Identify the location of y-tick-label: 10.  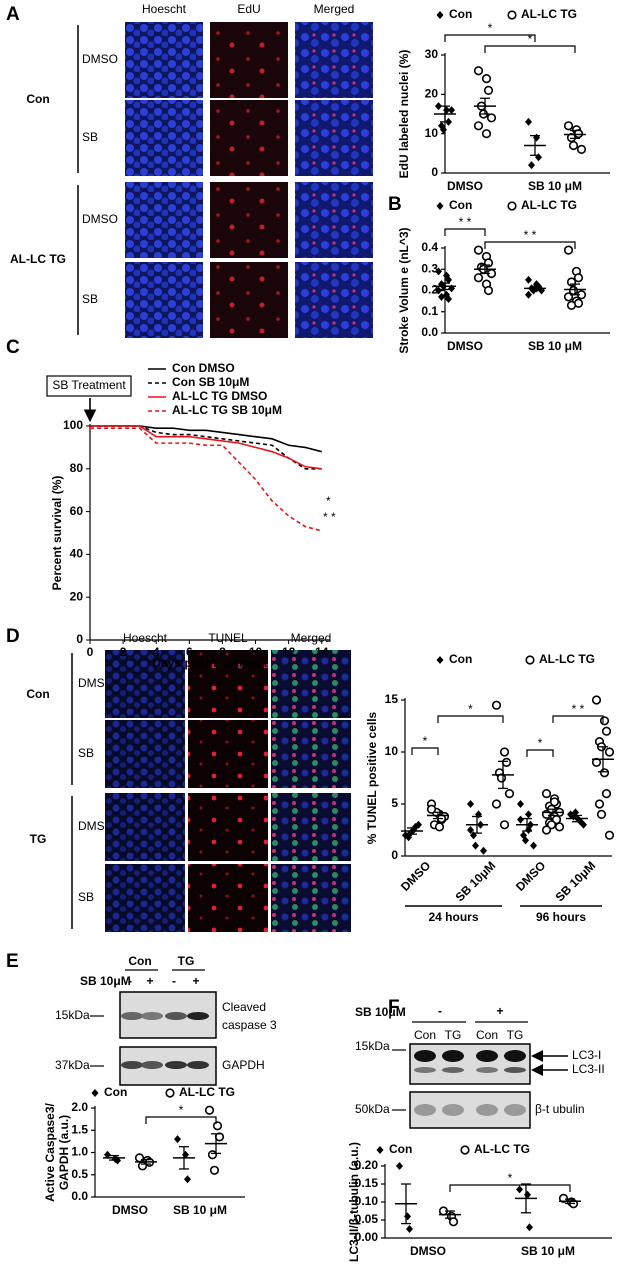
(432, 133).